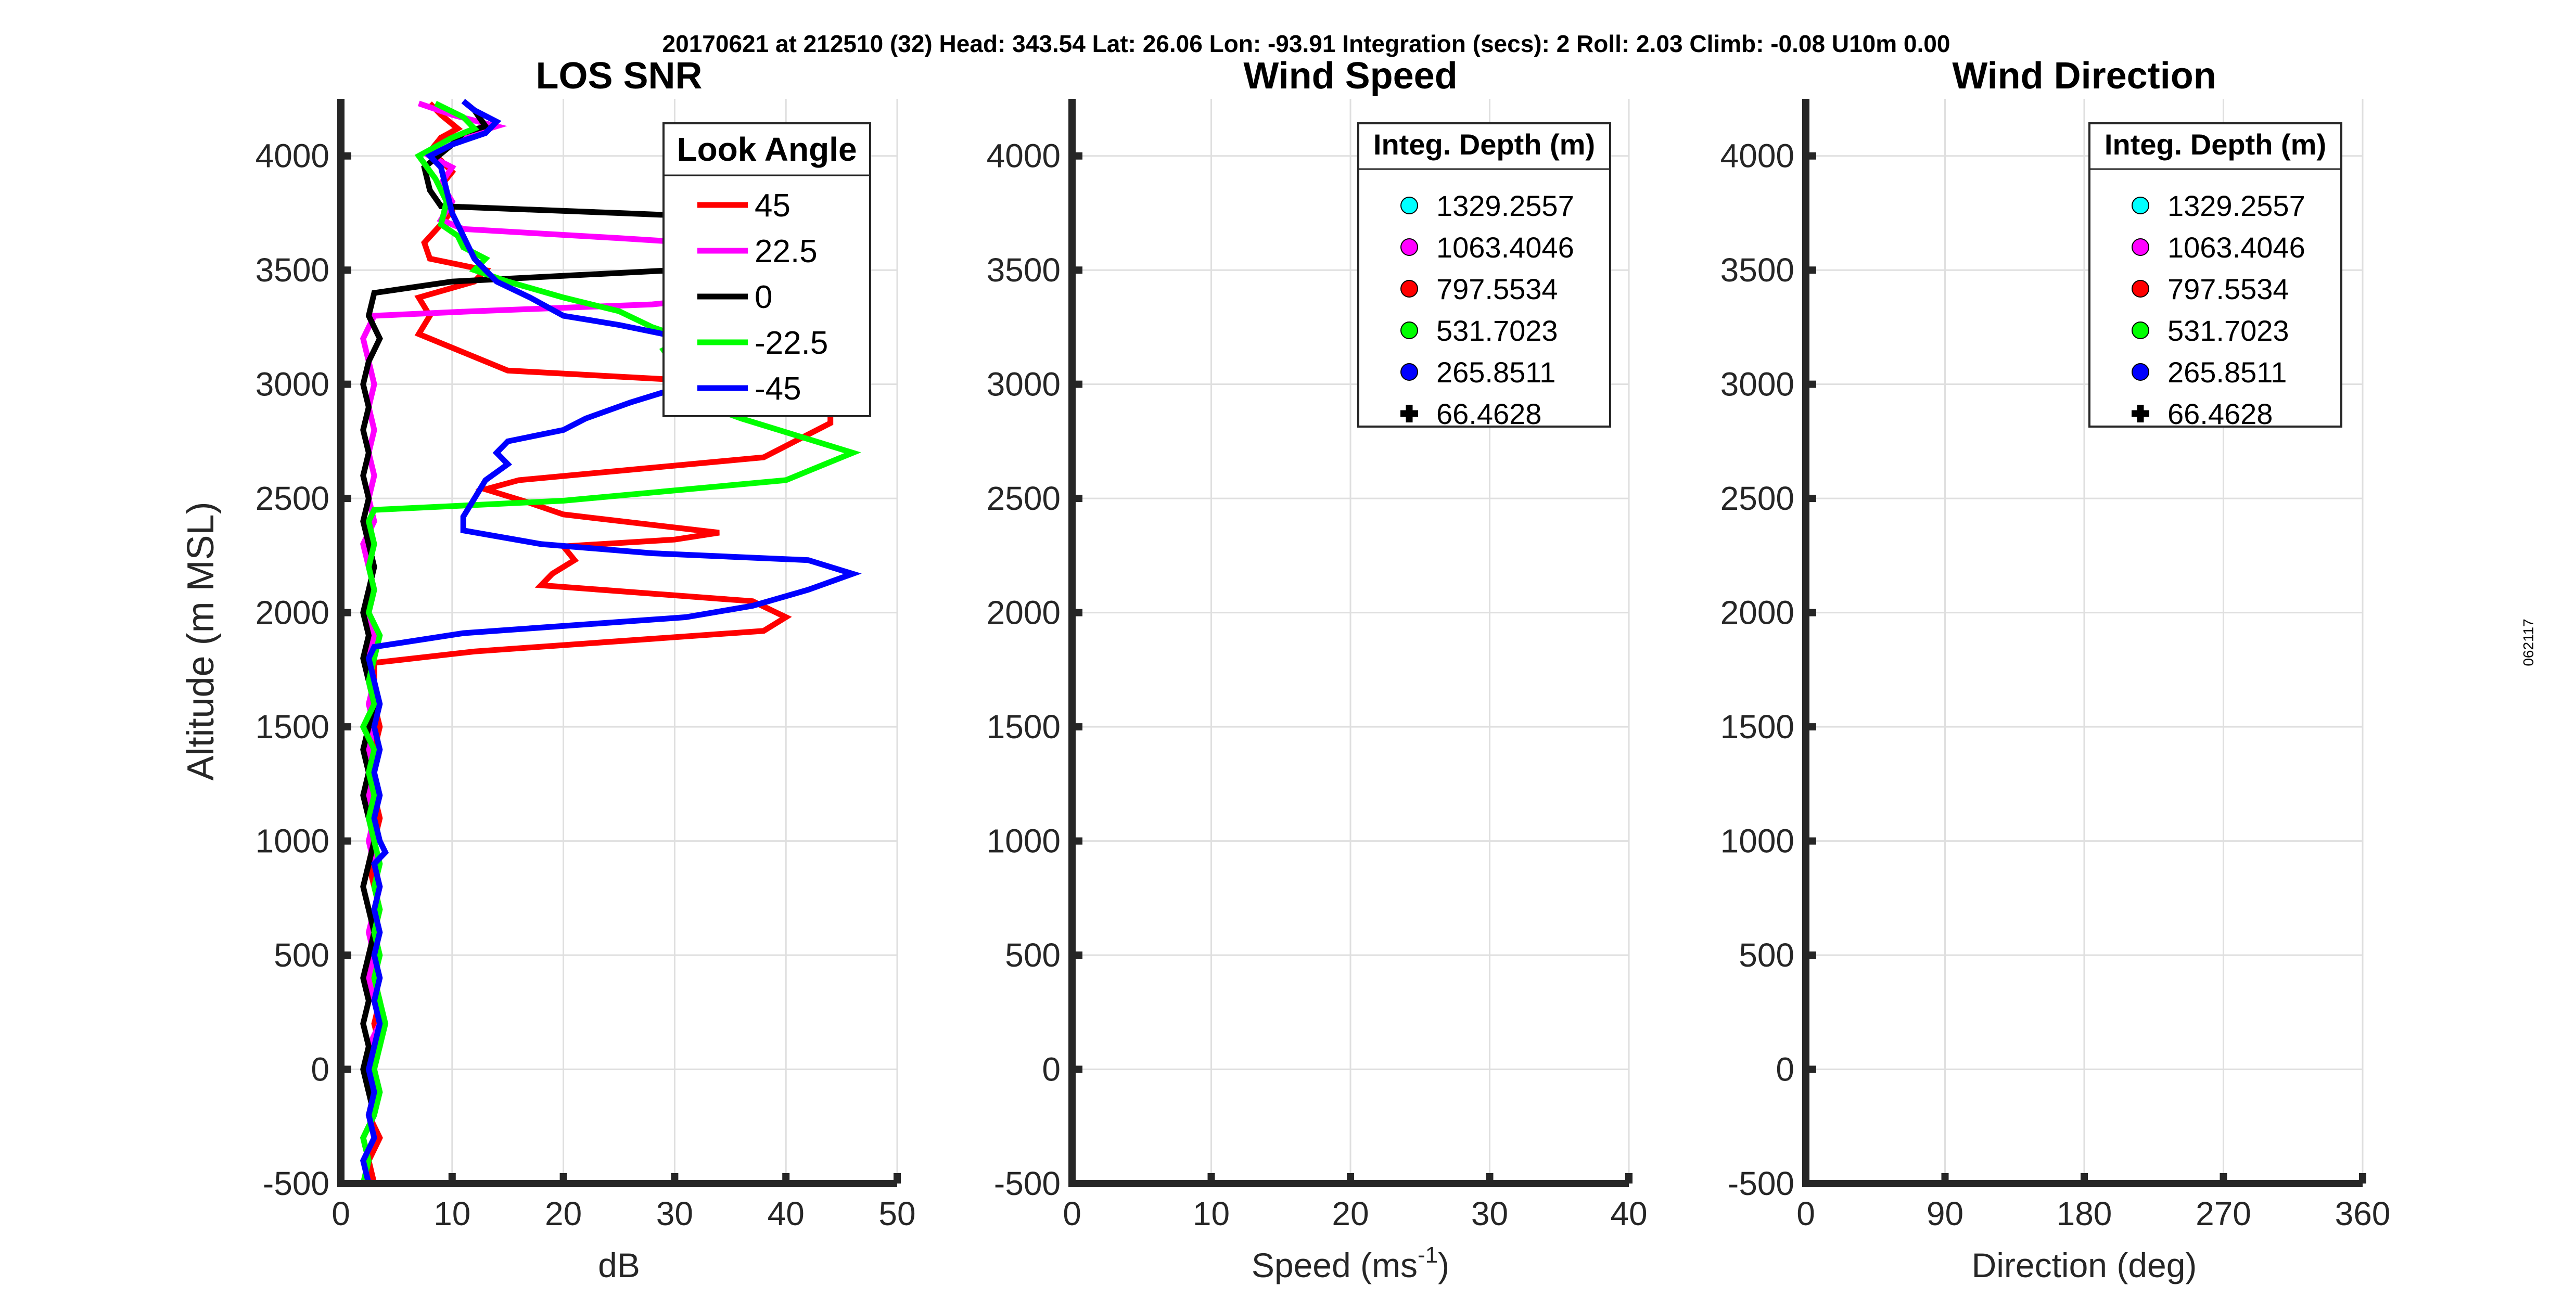 This screenshot has height=1312, width=2576. Describe the element at coordinates (772, 206) in the screenshot. I see `legend-entry-label: 45` at that location.